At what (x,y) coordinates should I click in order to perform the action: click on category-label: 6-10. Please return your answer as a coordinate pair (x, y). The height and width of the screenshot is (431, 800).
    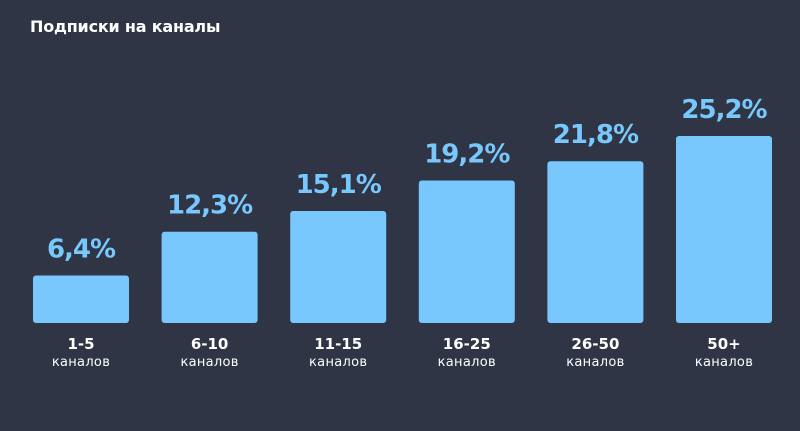
    Looking at the image, I should click on (210, 344).